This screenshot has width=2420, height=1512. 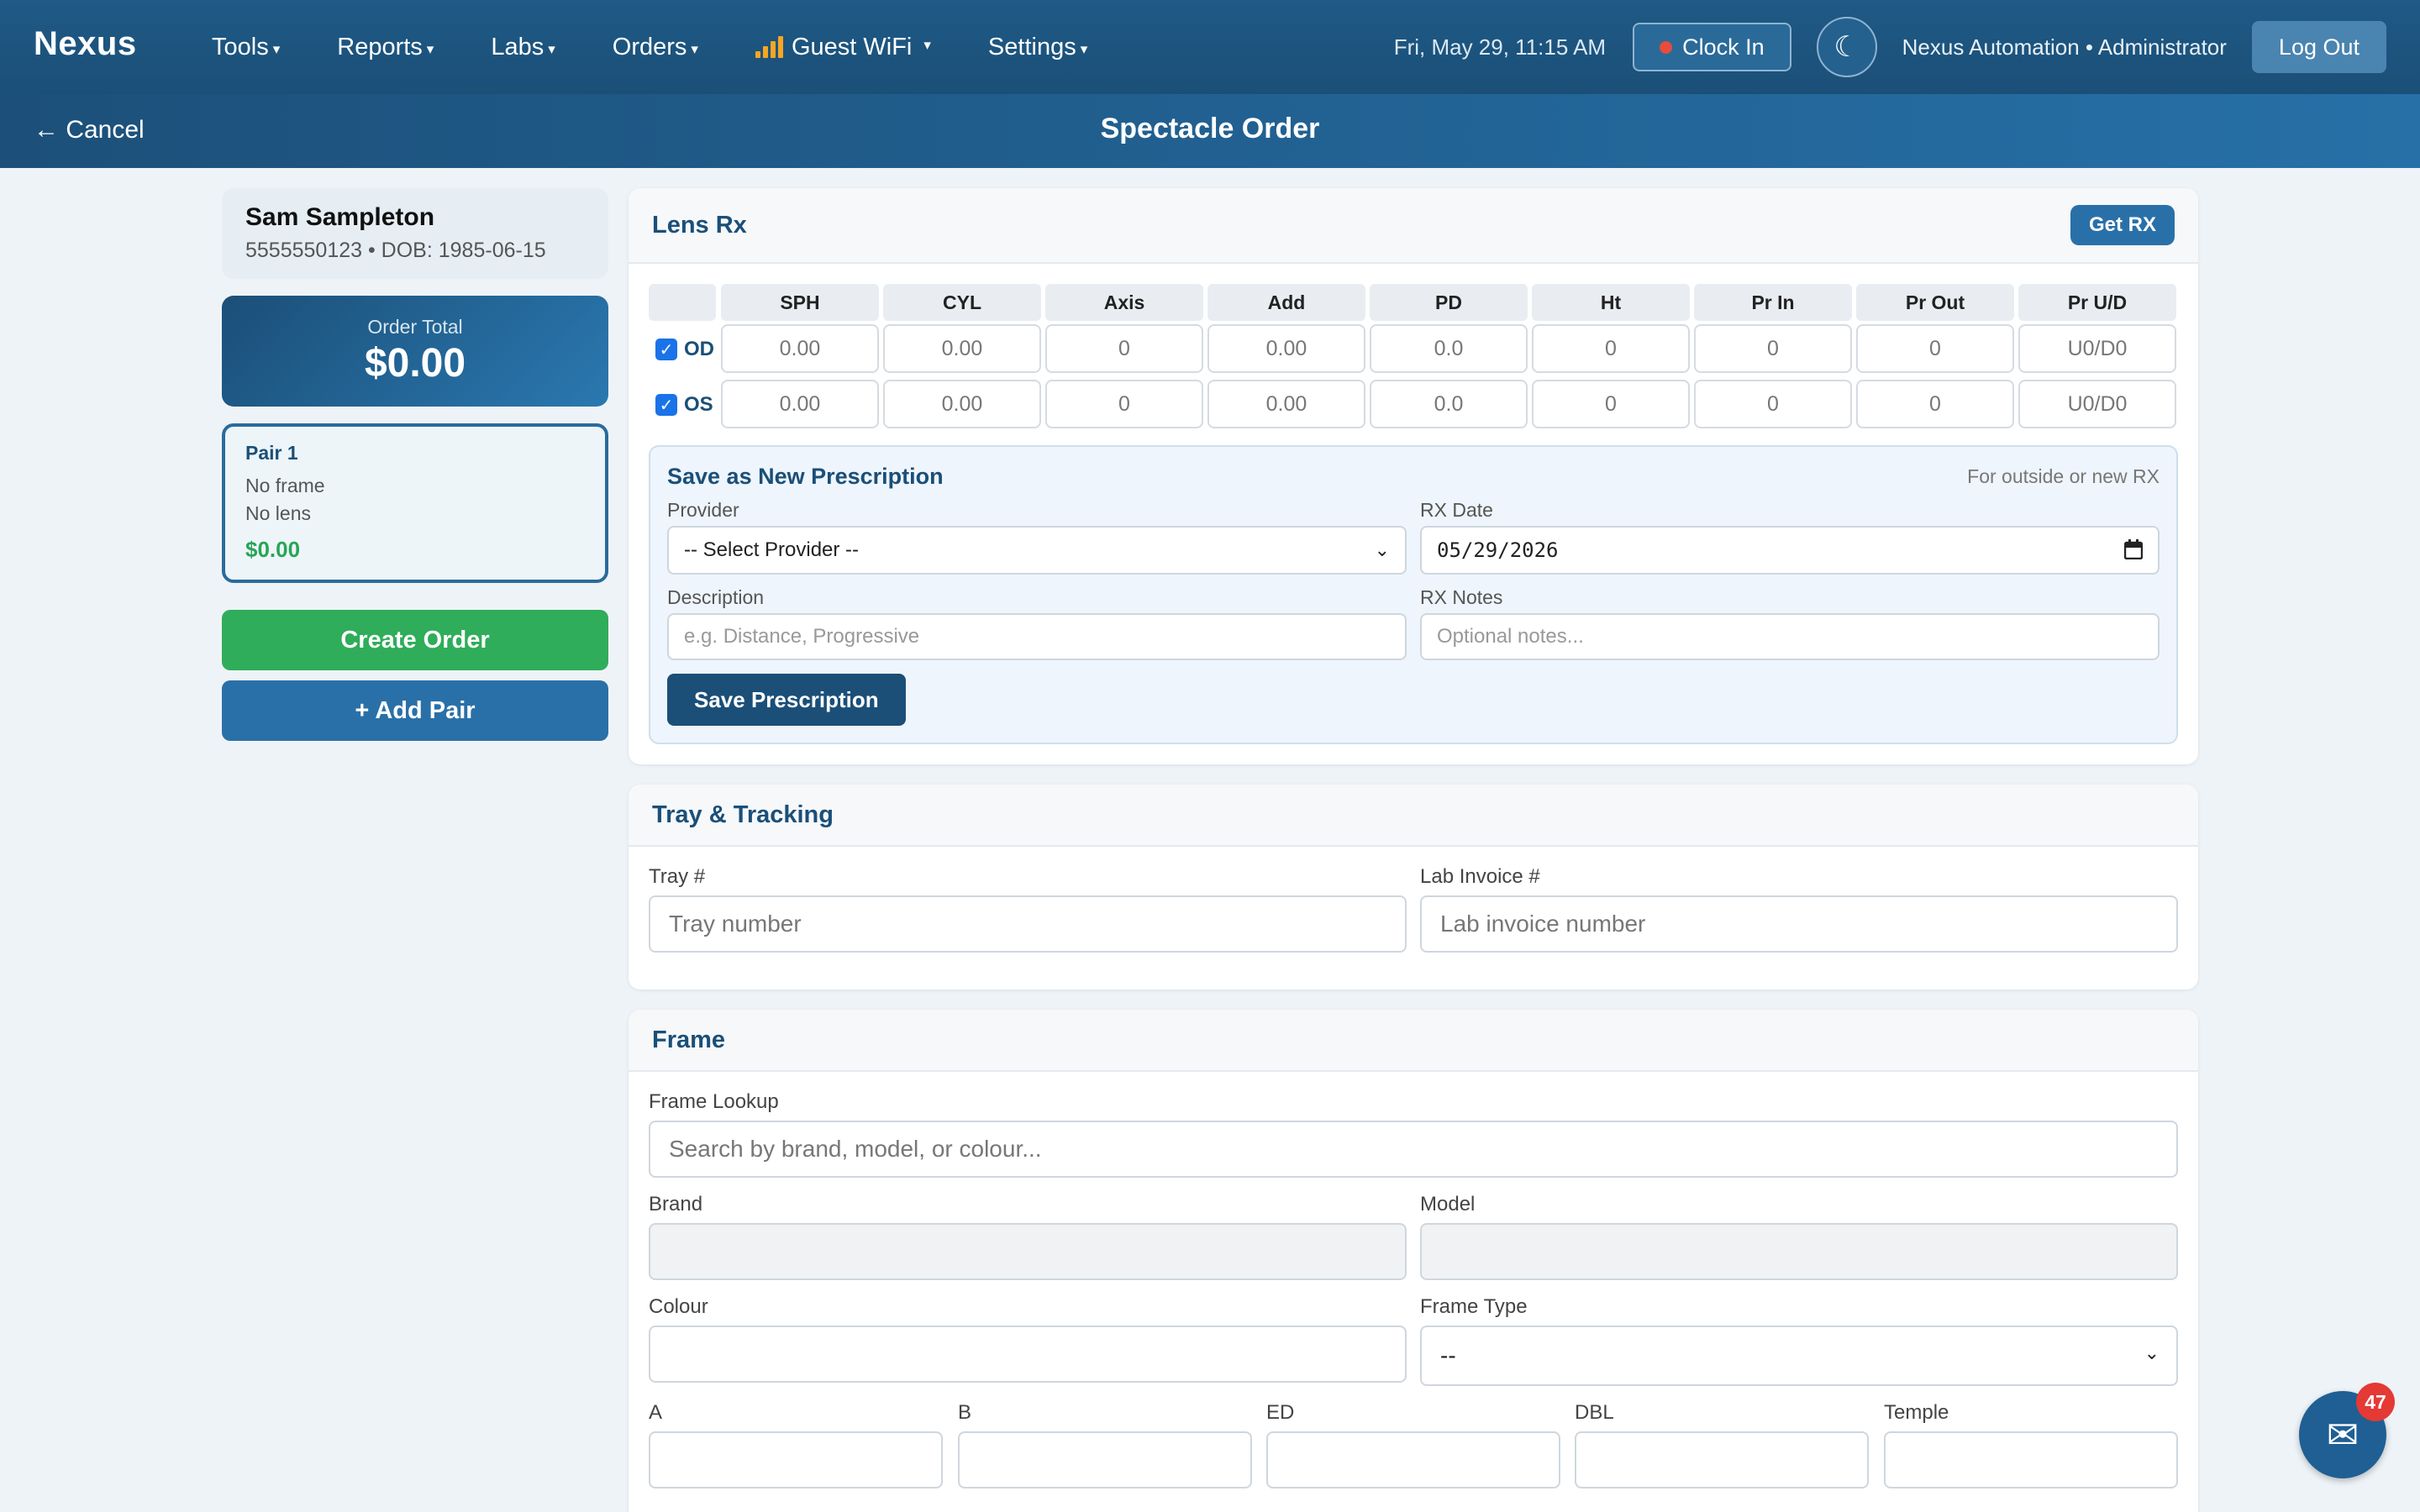 What do you see at coordinates (278, 513) in the screenshot?
I see `pair-lens: No lens` at bounding box center [278, 513].